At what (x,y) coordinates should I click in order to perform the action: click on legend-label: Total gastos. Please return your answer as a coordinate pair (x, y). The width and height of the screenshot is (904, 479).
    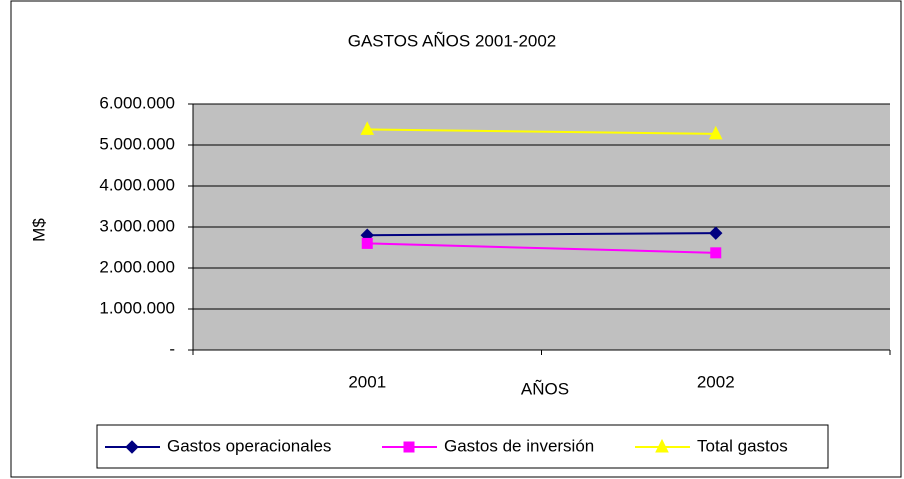
    Looking at the image, I should click on (742, 445).